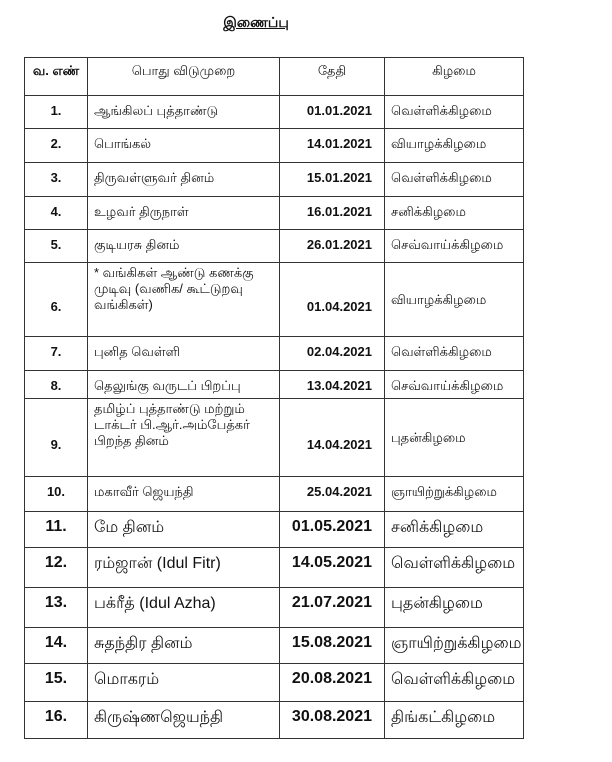 This screenshot has height=762, width=612. I want to click on holiday-name: குடியரசு தினம், so click(183, 246).